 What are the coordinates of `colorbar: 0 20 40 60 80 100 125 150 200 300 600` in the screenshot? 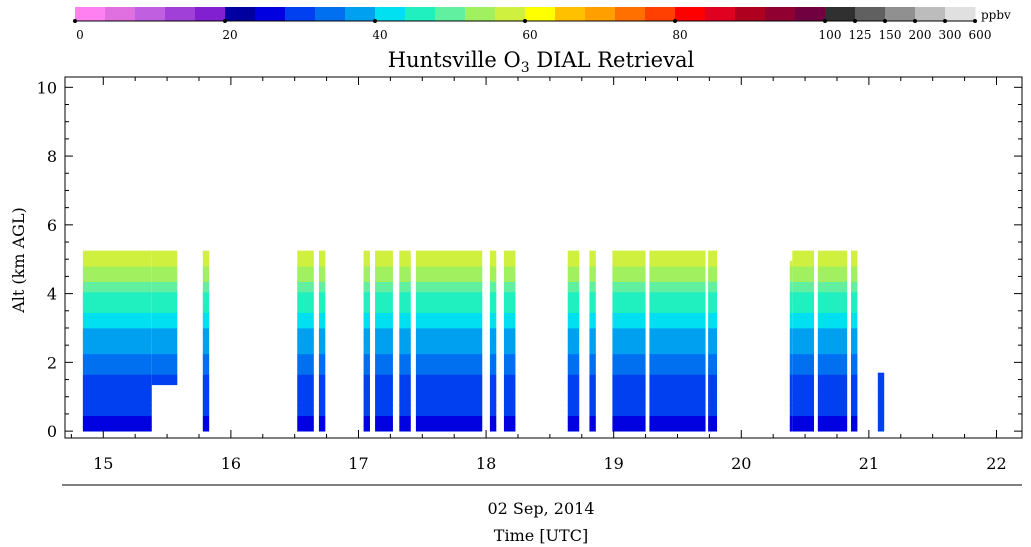 It's located at (532, 24).